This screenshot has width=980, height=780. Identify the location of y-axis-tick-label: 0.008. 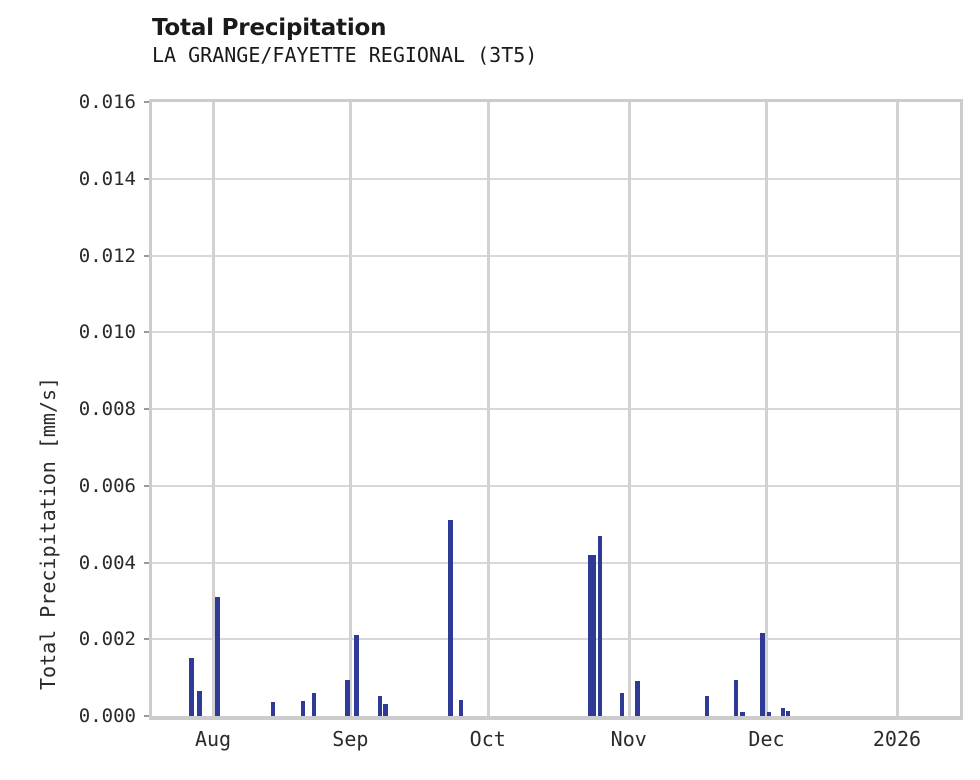
(107, 409).